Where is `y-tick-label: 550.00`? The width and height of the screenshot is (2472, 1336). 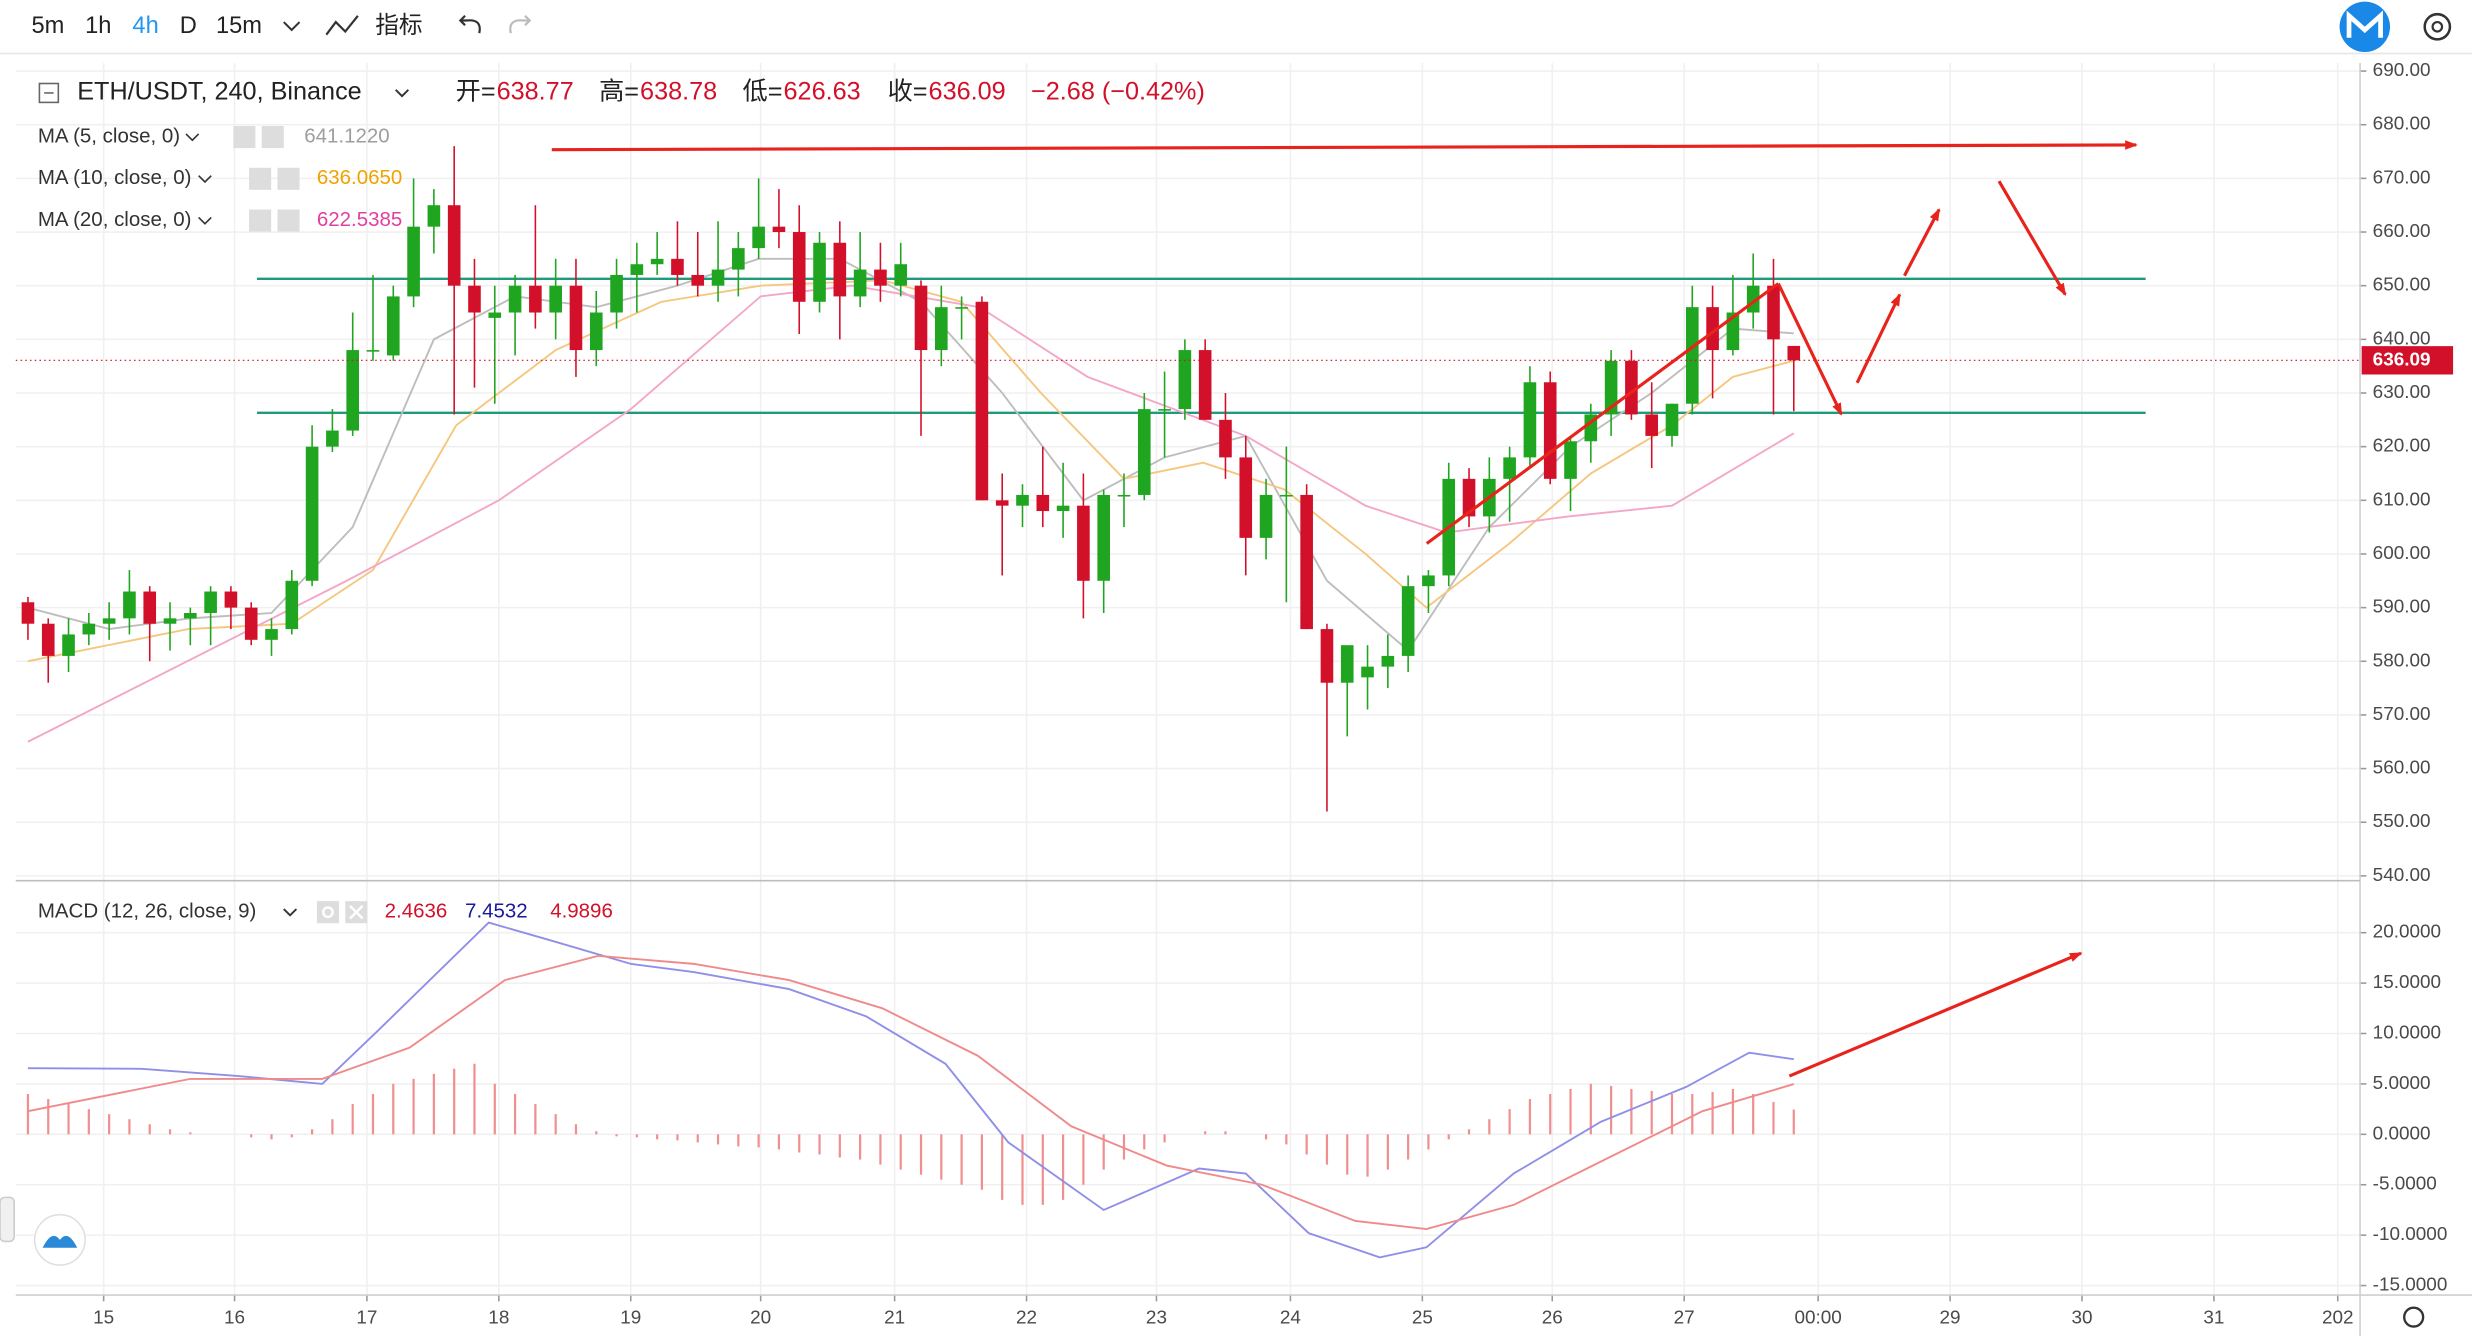
y-tick-label: 550.00 is located at coordinates (2402, 821).